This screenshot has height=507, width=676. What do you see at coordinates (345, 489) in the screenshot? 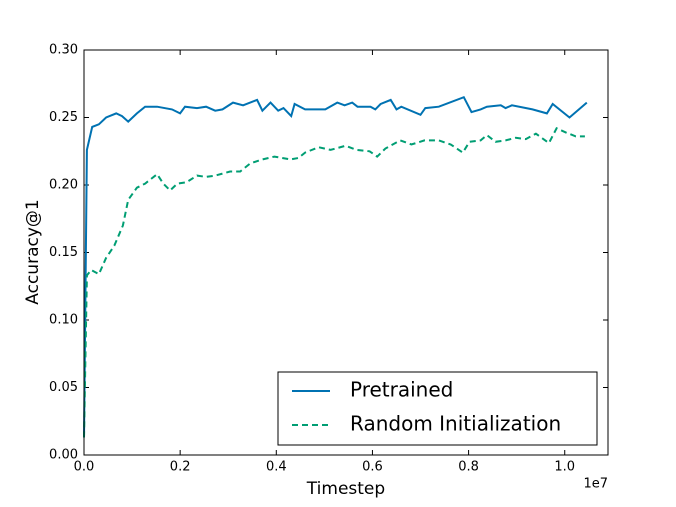
I see `x-axis-label: Timestep` at bounding box center [345, 489].